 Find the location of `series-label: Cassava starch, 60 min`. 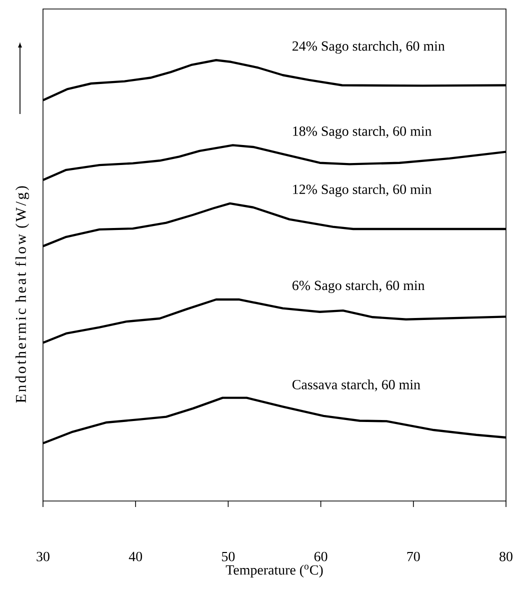

series-label: Cassava starch, 60 min is located at coordinates (356, 386).